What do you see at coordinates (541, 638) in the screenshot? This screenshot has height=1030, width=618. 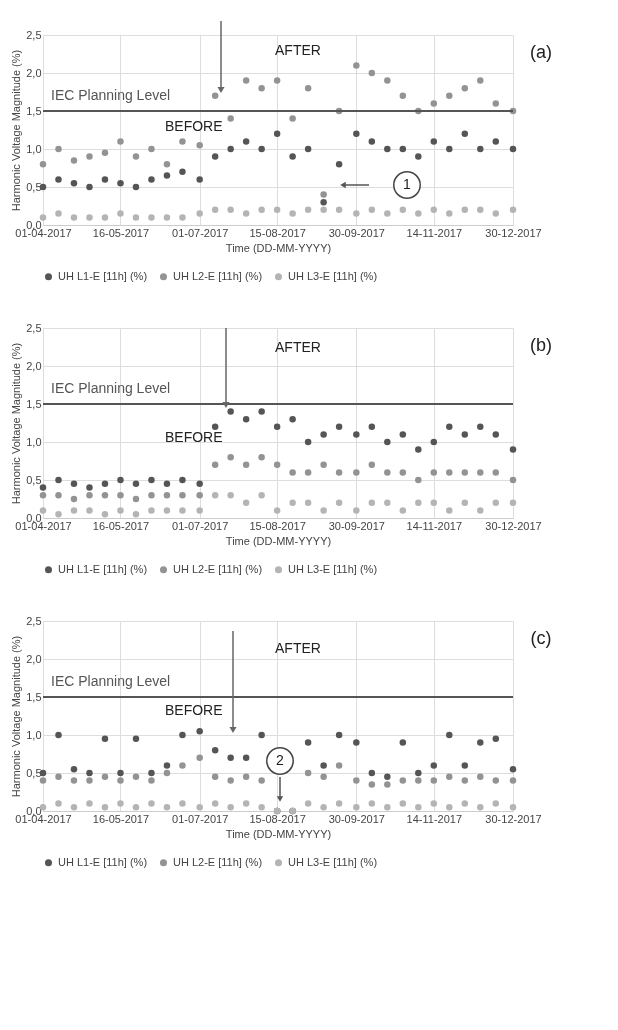 I see `text: (c)` at bounding box center [541, 638].